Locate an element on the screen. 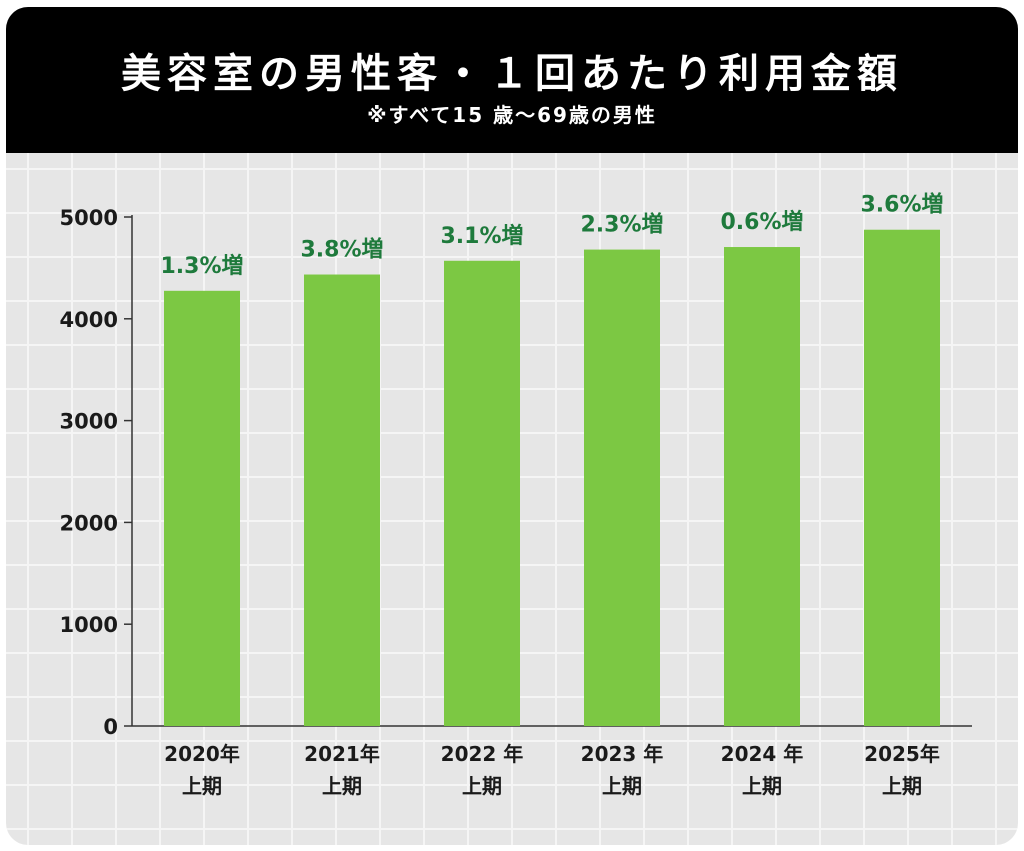 This screenshot has height=851, width=1024. data-label: 1.3%増 is located at coordinates (201, 266).